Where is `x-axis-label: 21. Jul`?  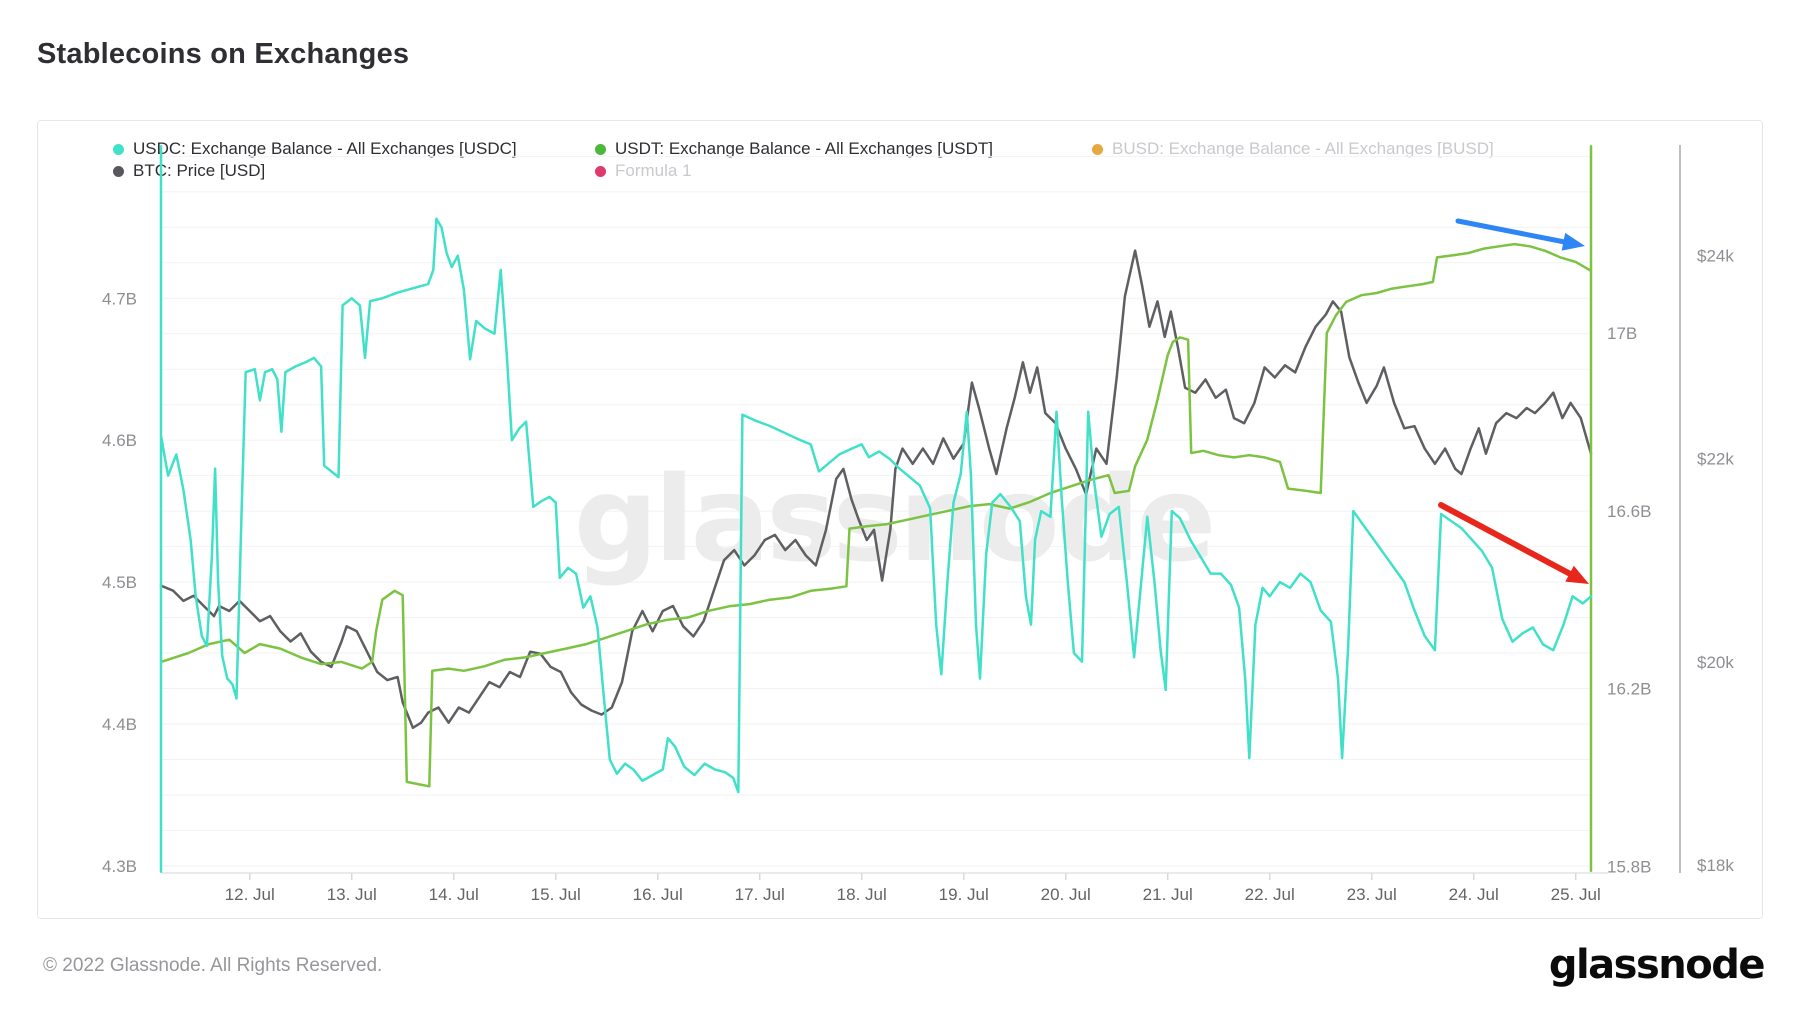 x-axis-label: 21. Jul is located at coordinates (1168, 894).